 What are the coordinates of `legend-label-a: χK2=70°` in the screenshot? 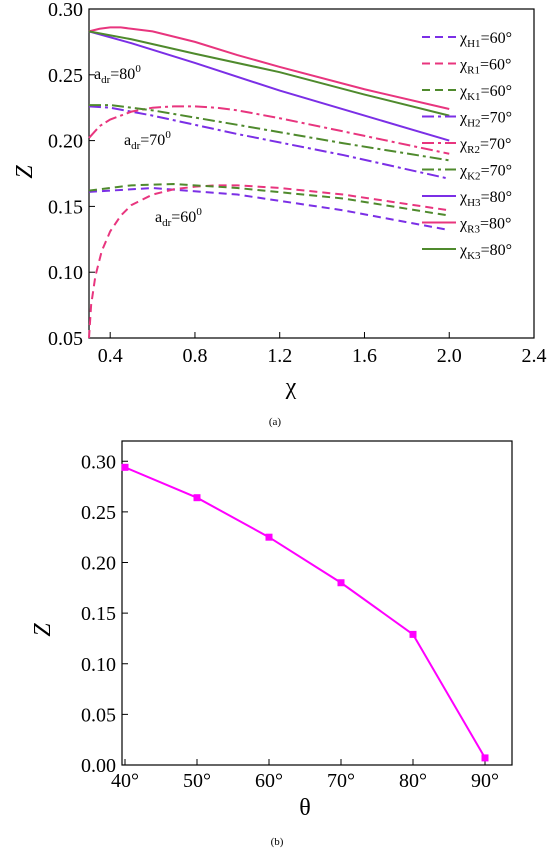 It's located at (485, 173).